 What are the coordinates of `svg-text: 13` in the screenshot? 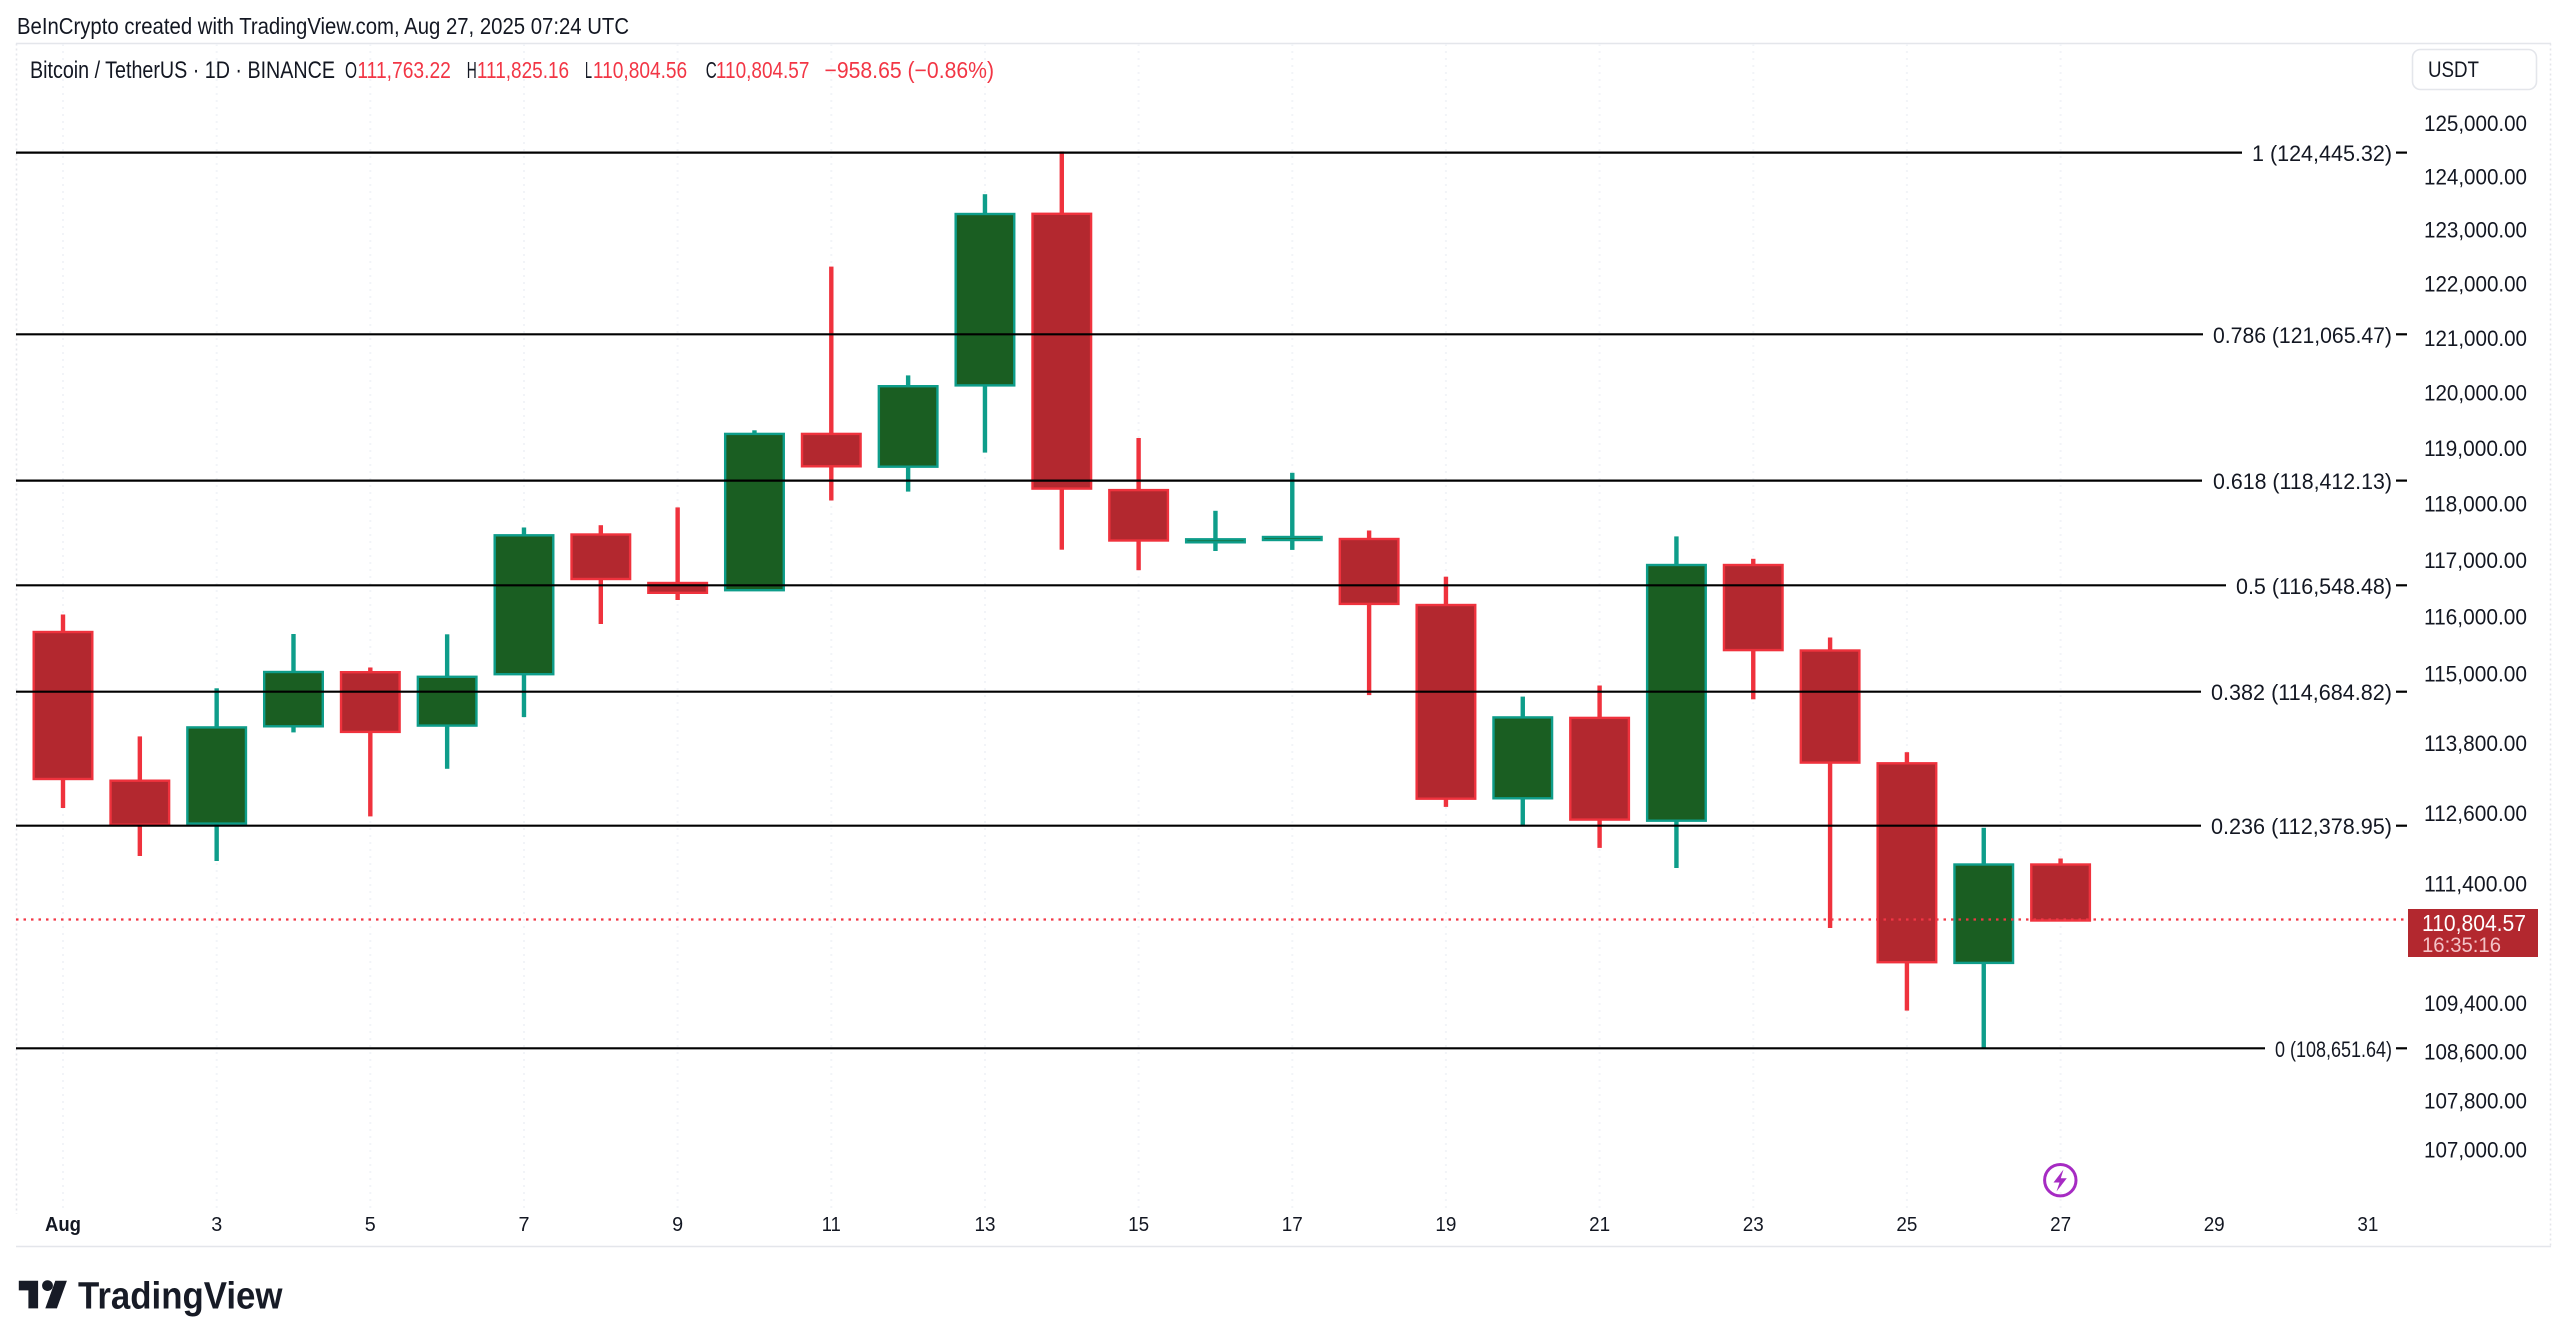 It's located at (985, 1225).